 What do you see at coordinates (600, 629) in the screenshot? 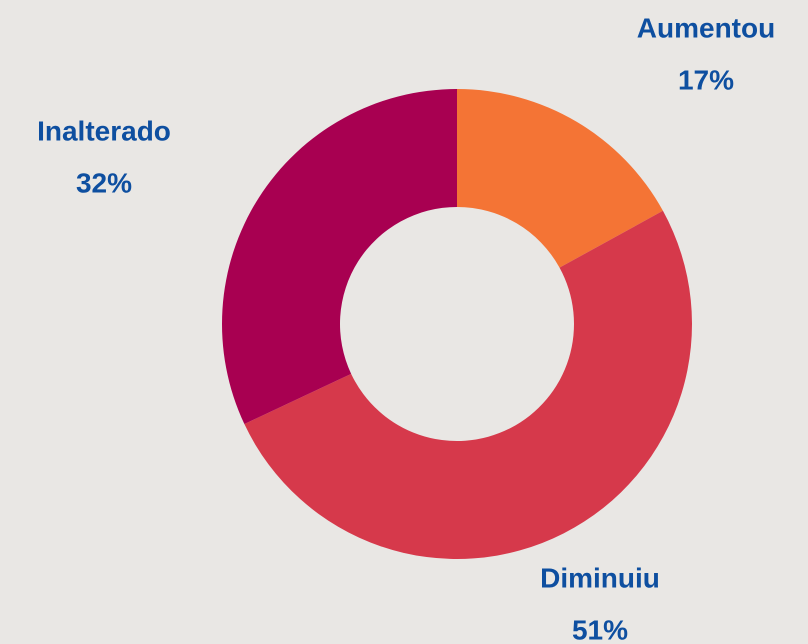
I see `slice-value-label: 51%` at bounding box center [600, 629].